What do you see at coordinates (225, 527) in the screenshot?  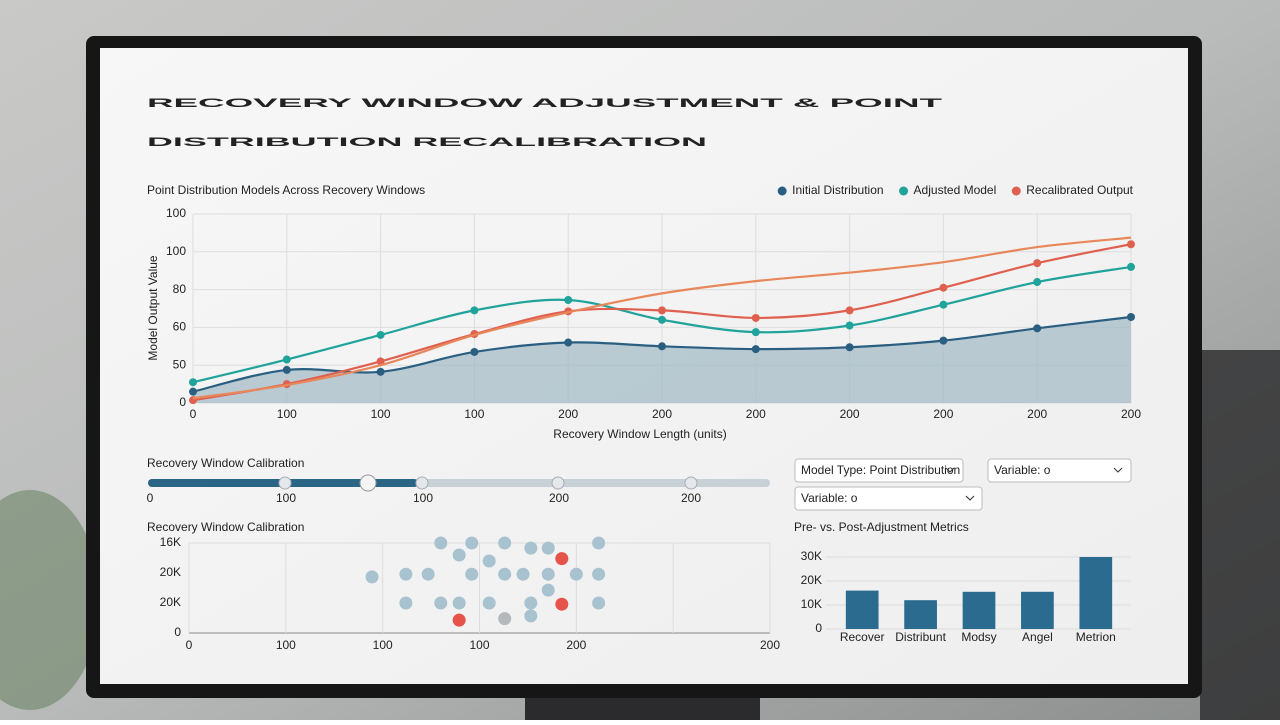 I see `chart-title: Recovery Window Calibration` at bounding box center [225, 527].